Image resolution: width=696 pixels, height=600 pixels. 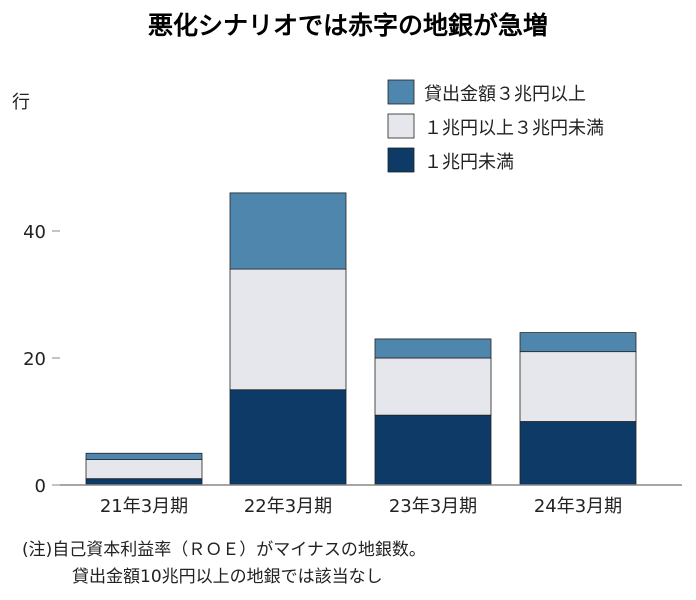 I want to click on legend-label: １兆円以上３兆円未満, so click(x=514, y=128).